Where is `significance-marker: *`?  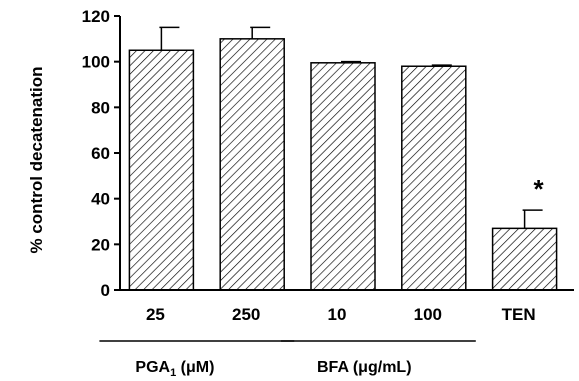
significance-marker: * is located at coordinates (539, 189).